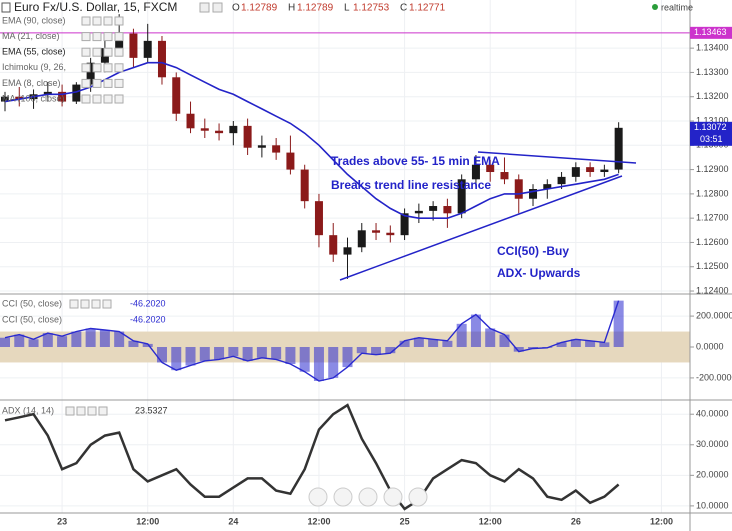  What do you see at coordinates (418, 497) in the screenshot?
I see `scroll-right-button` at bounding box center [418, 497].